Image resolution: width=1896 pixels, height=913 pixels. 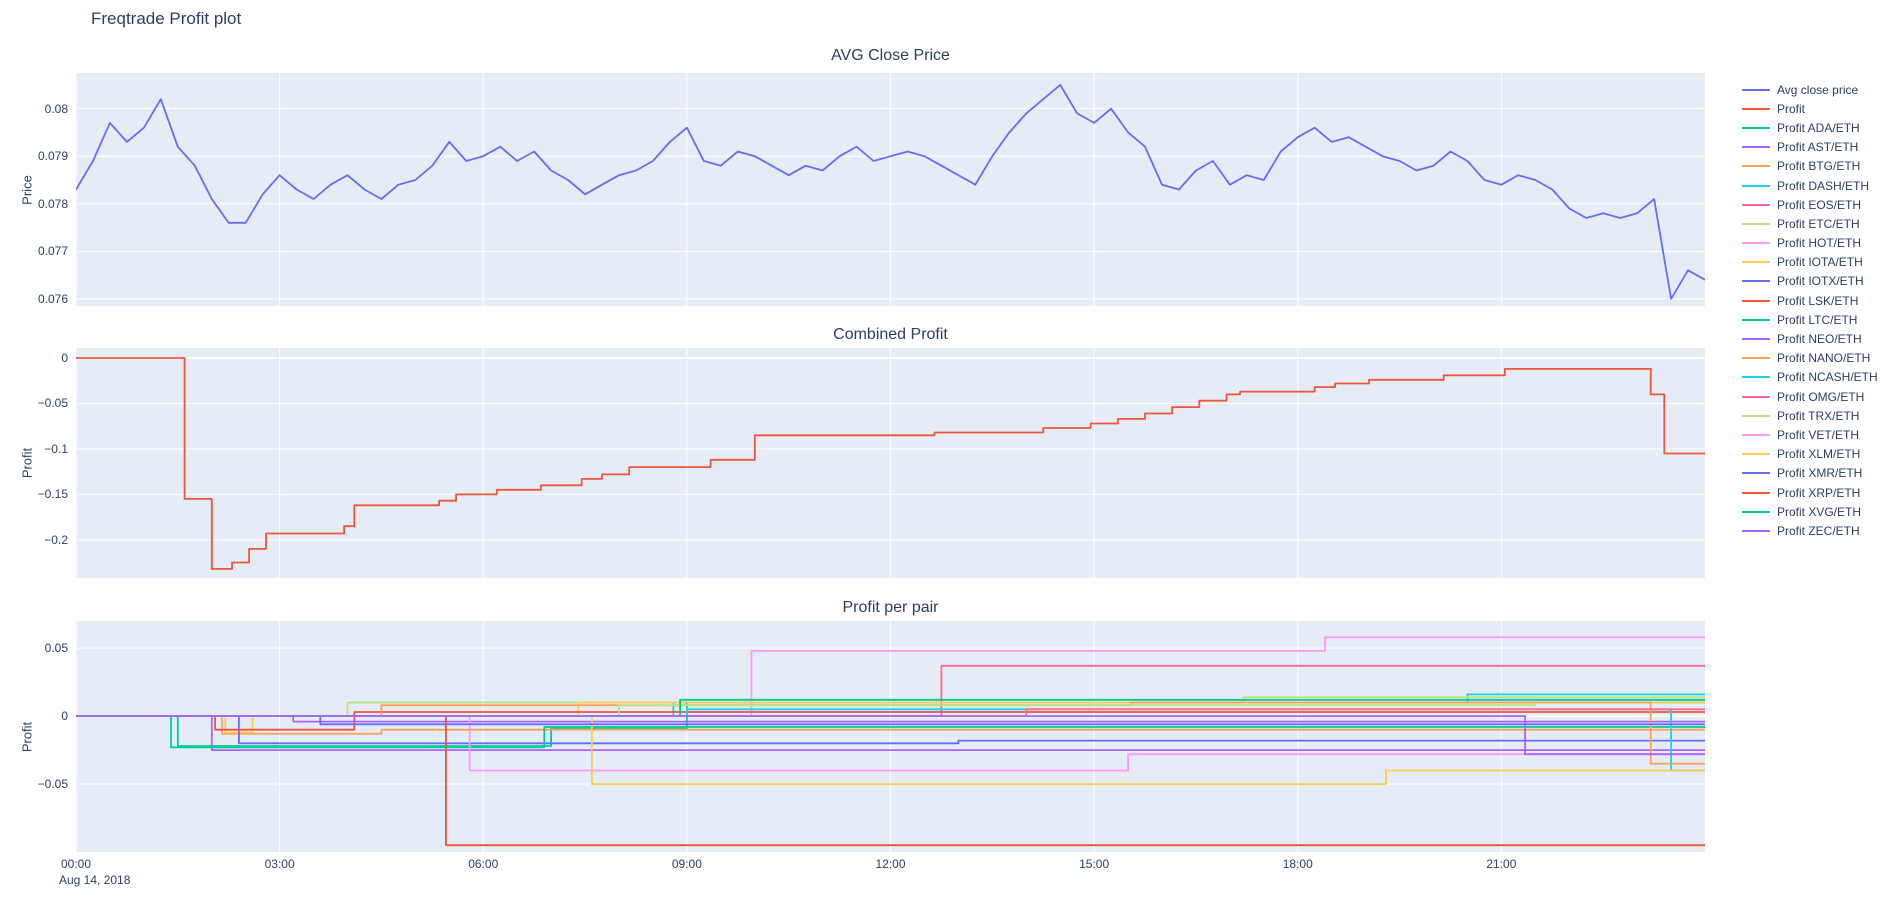 I want to click on y-tick-label: −0.15, so click(x=52, y=494).